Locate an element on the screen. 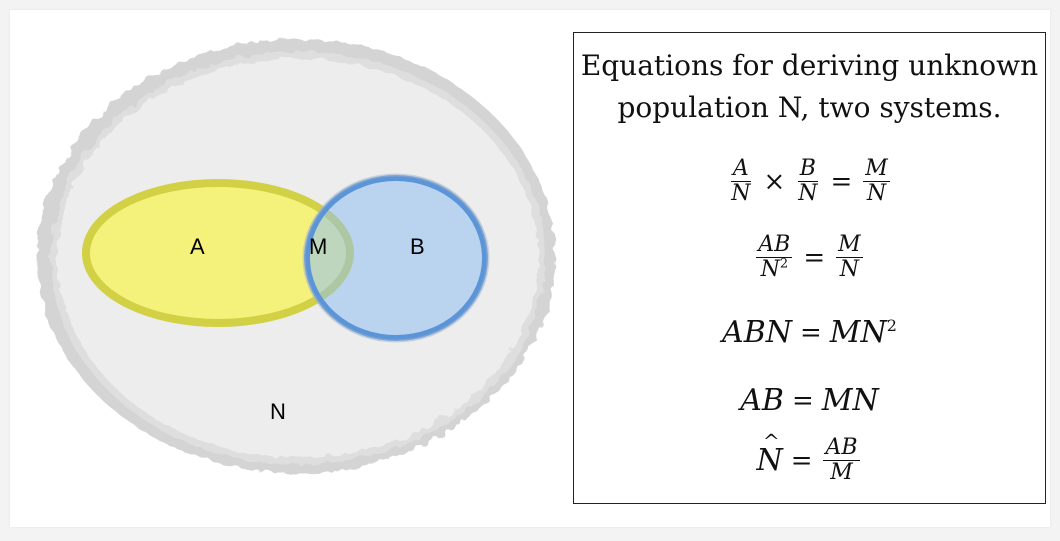  numerator: B is located at coordinates (807, 169).